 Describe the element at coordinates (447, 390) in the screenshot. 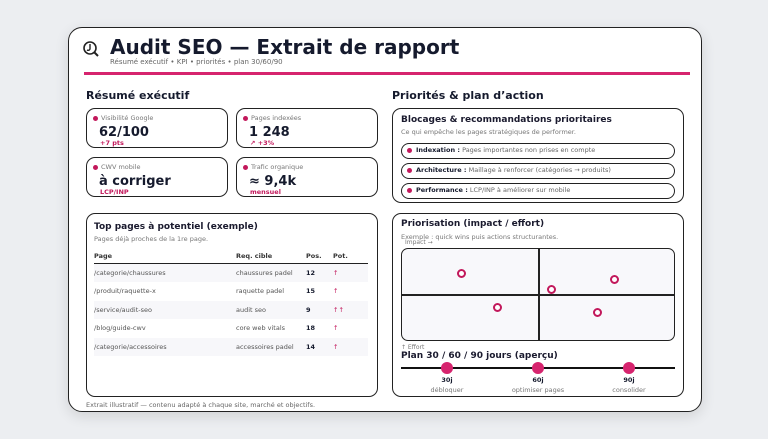

I see `milestone-desc: débloquer` at that location.